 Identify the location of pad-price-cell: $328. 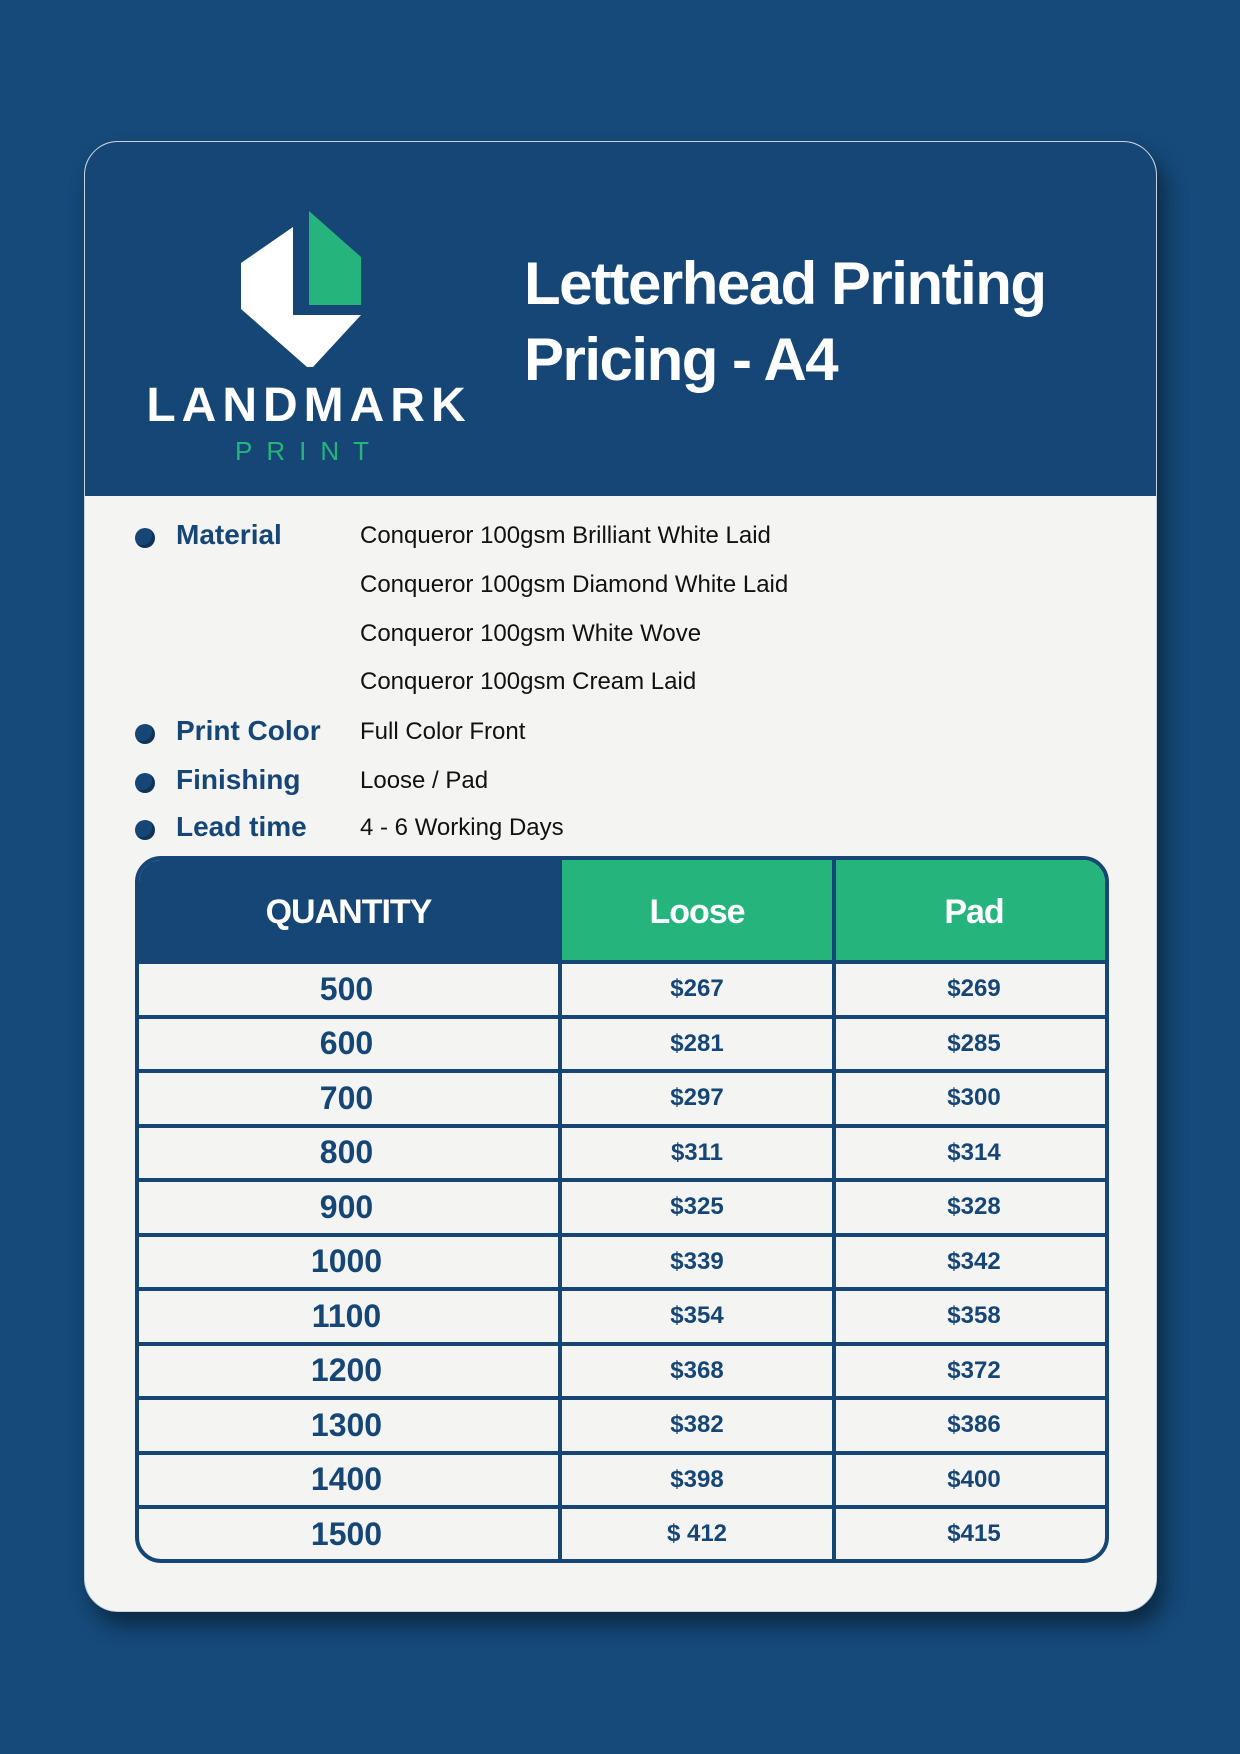
(968, 1207).